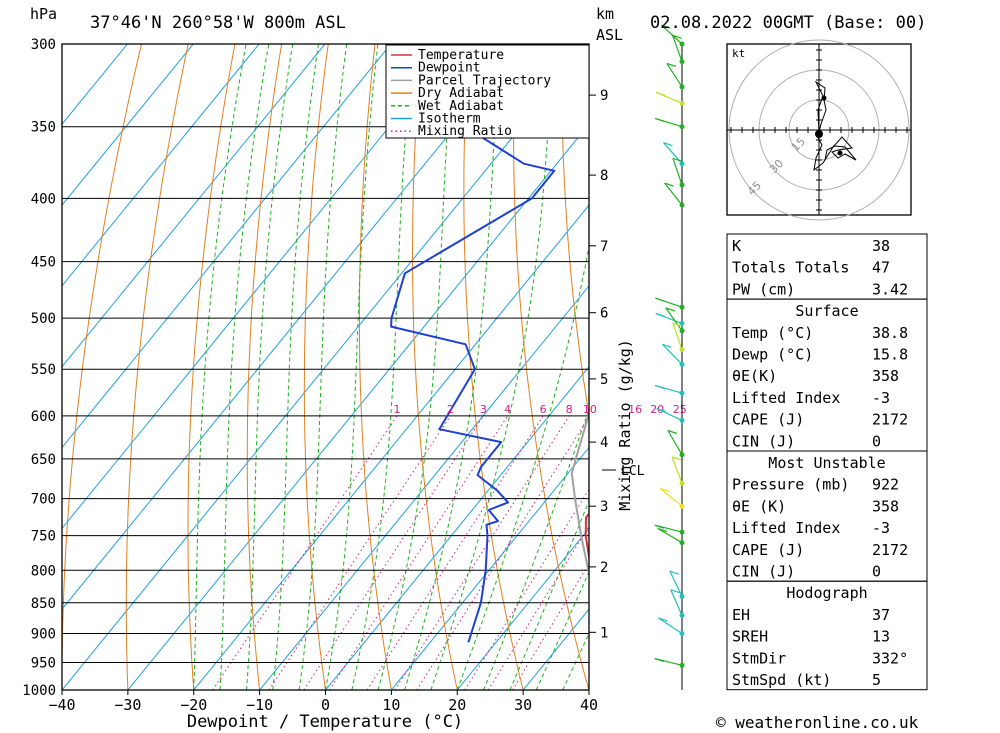  What do you see at coordinates (43, 417) in the screenshot?
I see `pressure-tick-label: 600` at bounding box center [43, 417].